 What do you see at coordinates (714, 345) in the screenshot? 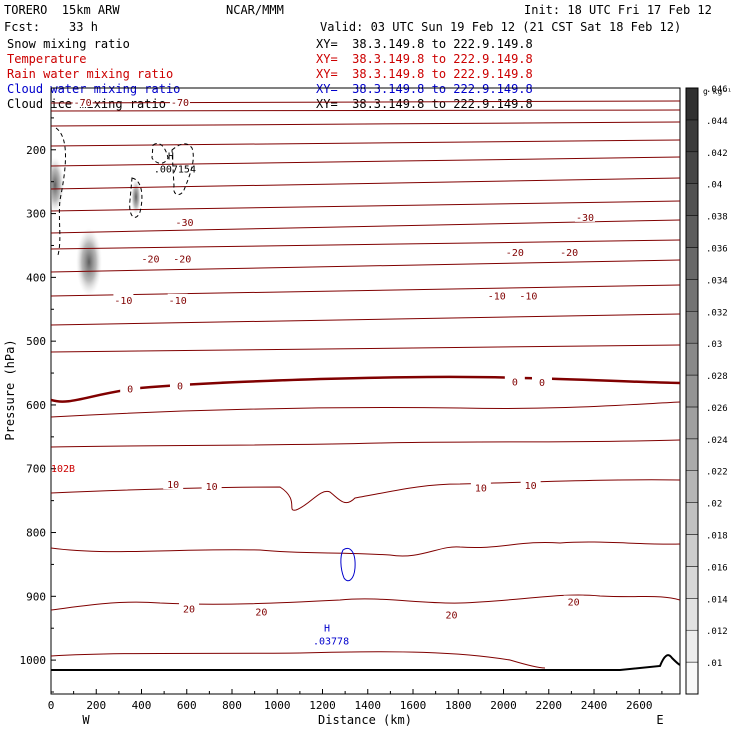
I see `colorbar-tick-label: .03` at bounding box center [714, 345].